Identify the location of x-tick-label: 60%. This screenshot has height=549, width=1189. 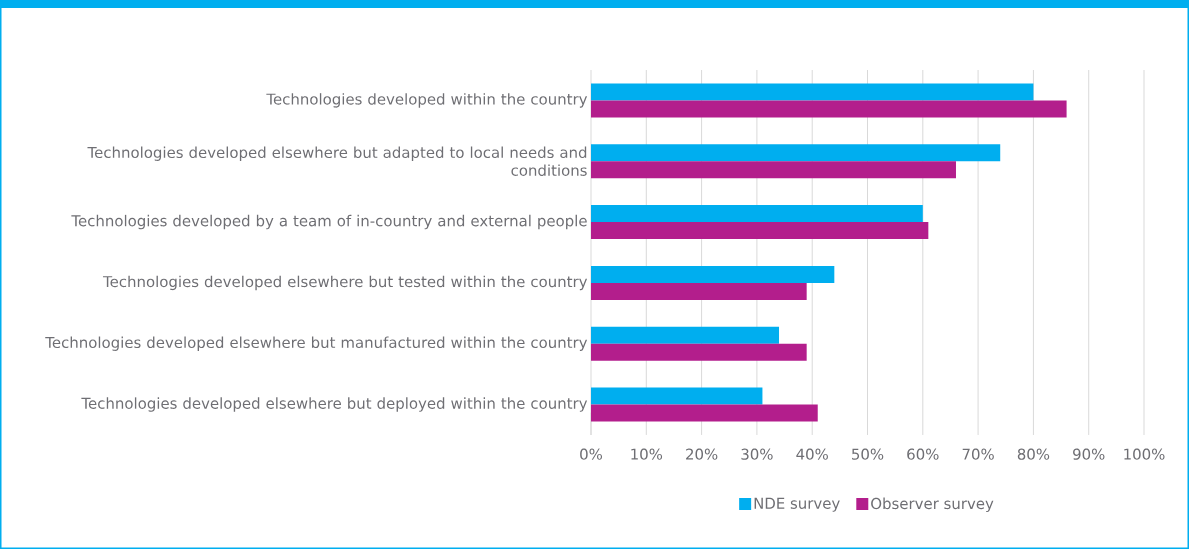
(923, 454).